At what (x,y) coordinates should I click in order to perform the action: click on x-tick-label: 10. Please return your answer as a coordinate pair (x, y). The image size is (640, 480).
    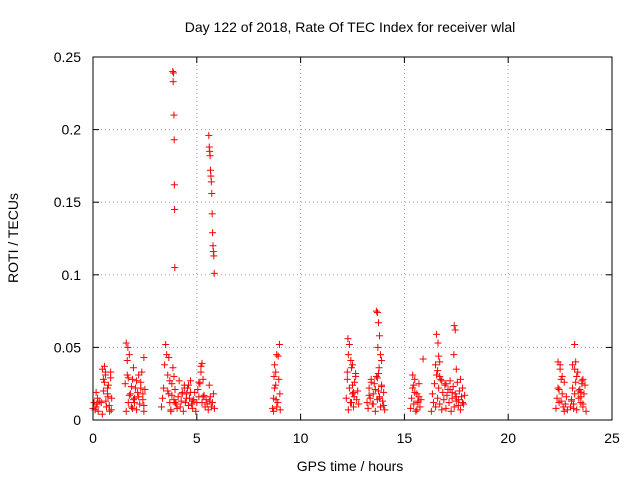
    Looking at the image, I should click on (301, 438).